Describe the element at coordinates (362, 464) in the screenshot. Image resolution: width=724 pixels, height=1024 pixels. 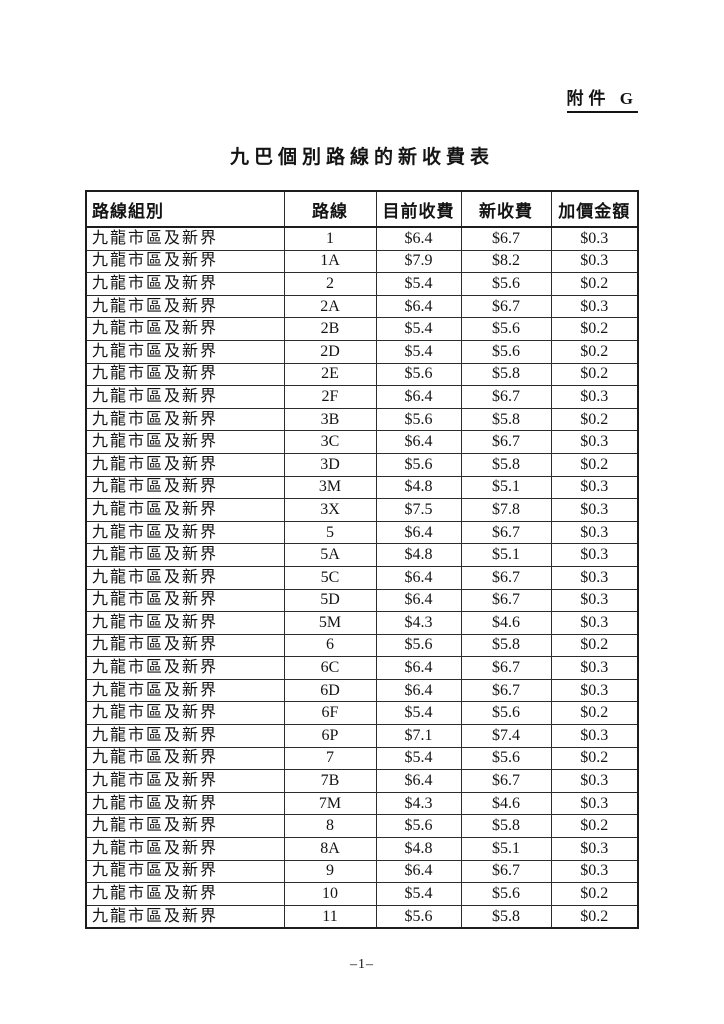
I see `table-row: 九龍市區及新界 3D $5.6 $5.8 $0.2` at that location.